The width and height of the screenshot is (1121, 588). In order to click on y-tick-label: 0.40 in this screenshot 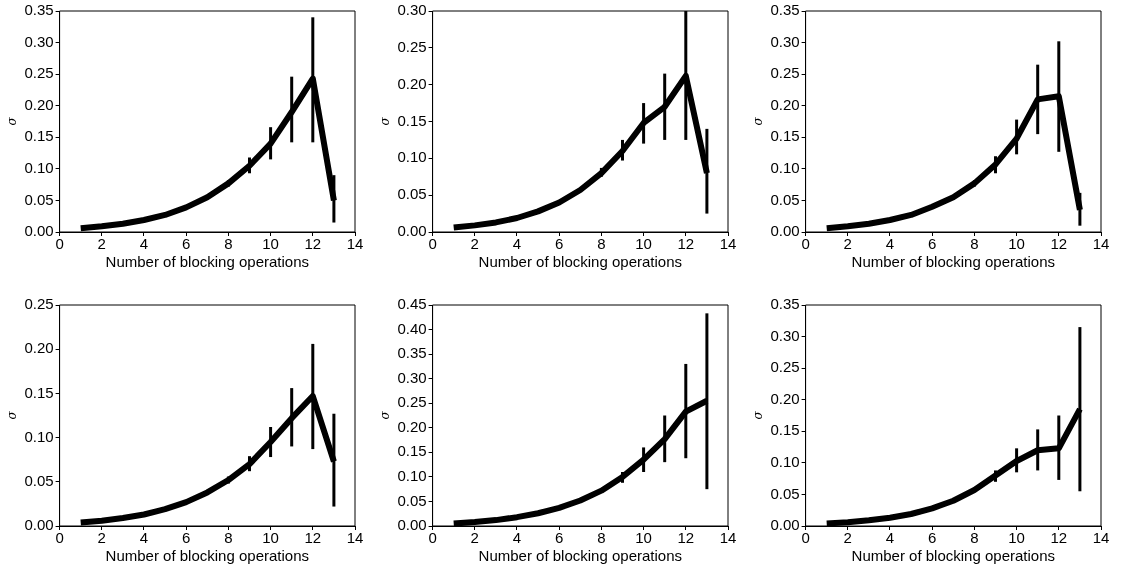, I will do `click(412, 328)`.